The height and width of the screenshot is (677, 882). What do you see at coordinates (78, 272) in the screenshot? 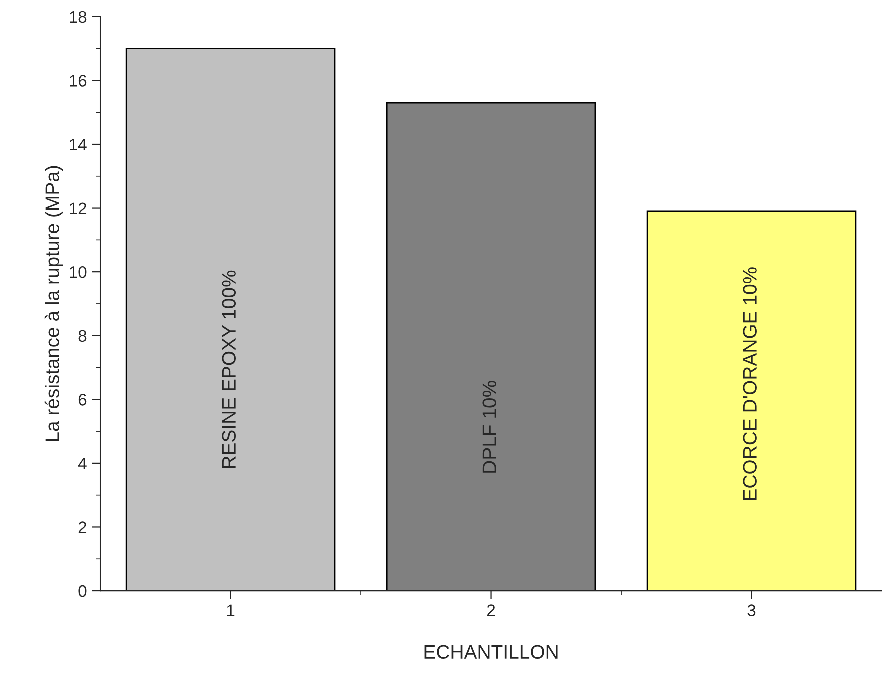
I see `y-tick-label: 10` at bounding box center [78, 272].